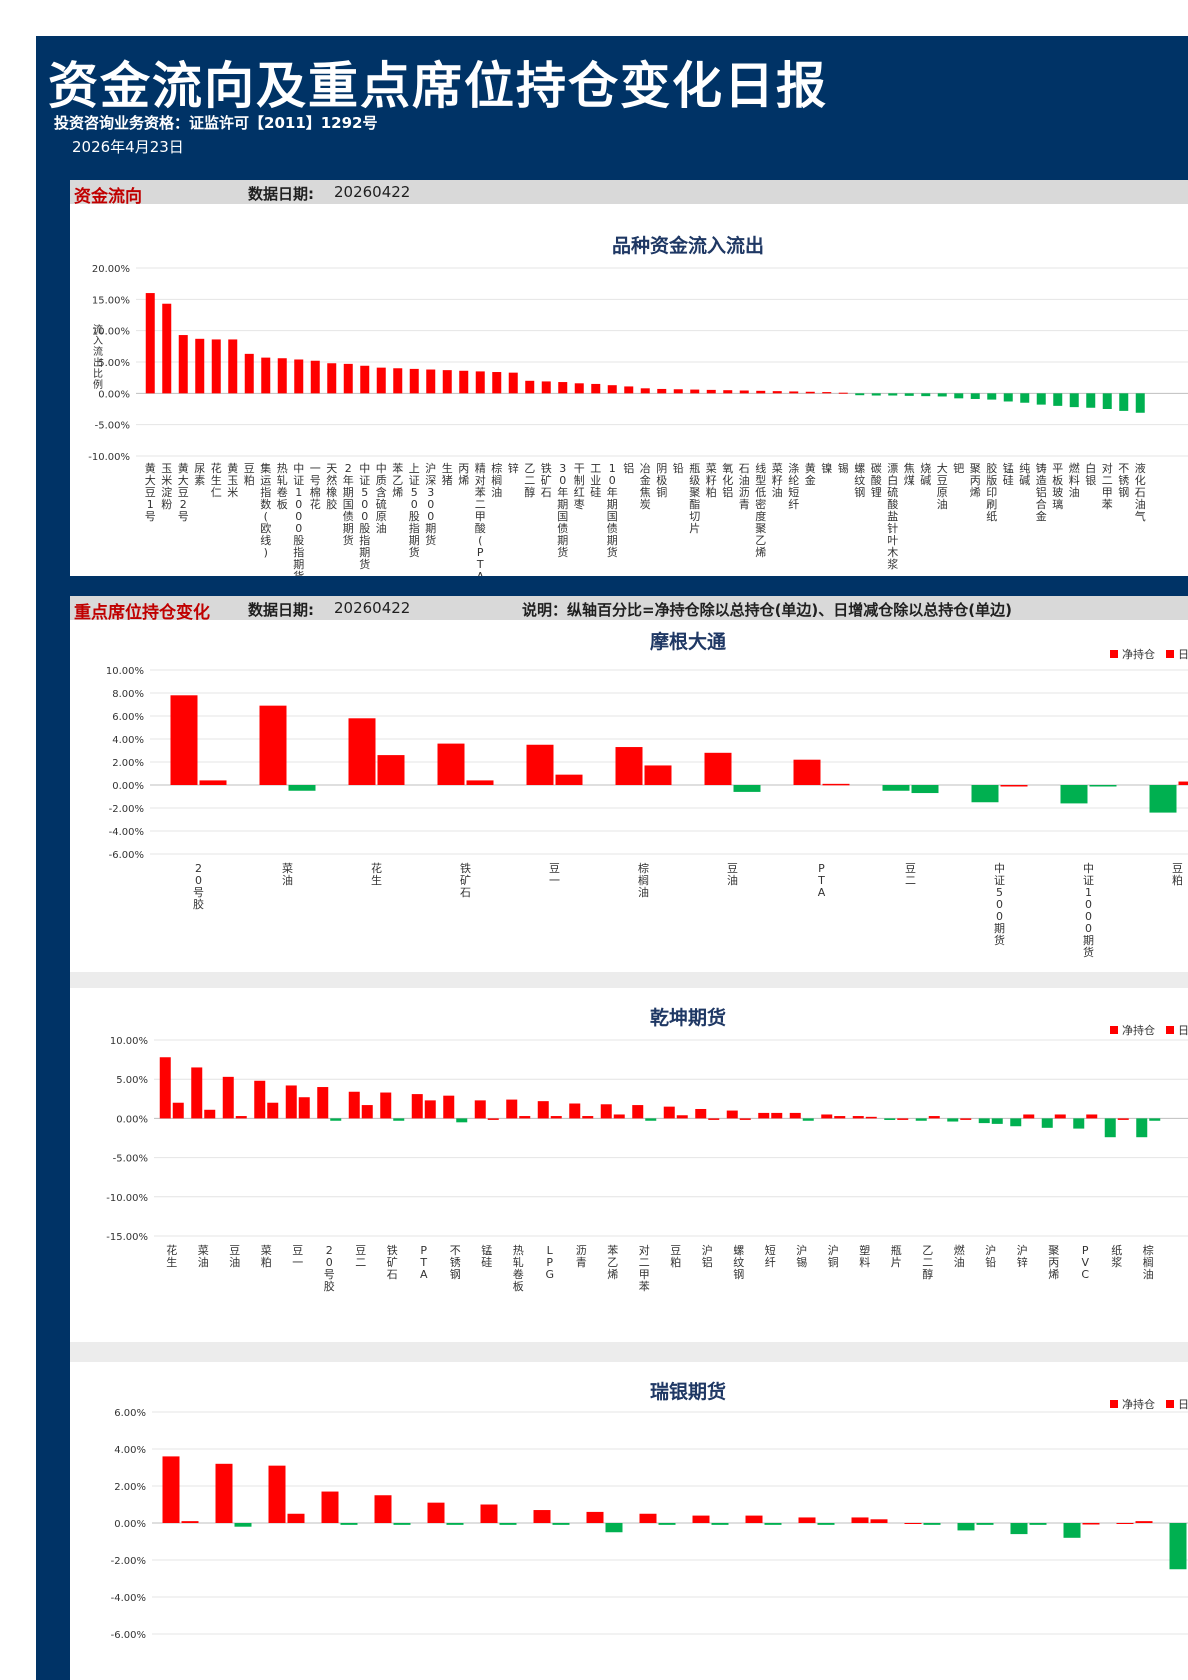 The image size is (1188, 1680). Describe the element at coordinates (166, 492) in the screenshot. I see `char: 淀` at that location.